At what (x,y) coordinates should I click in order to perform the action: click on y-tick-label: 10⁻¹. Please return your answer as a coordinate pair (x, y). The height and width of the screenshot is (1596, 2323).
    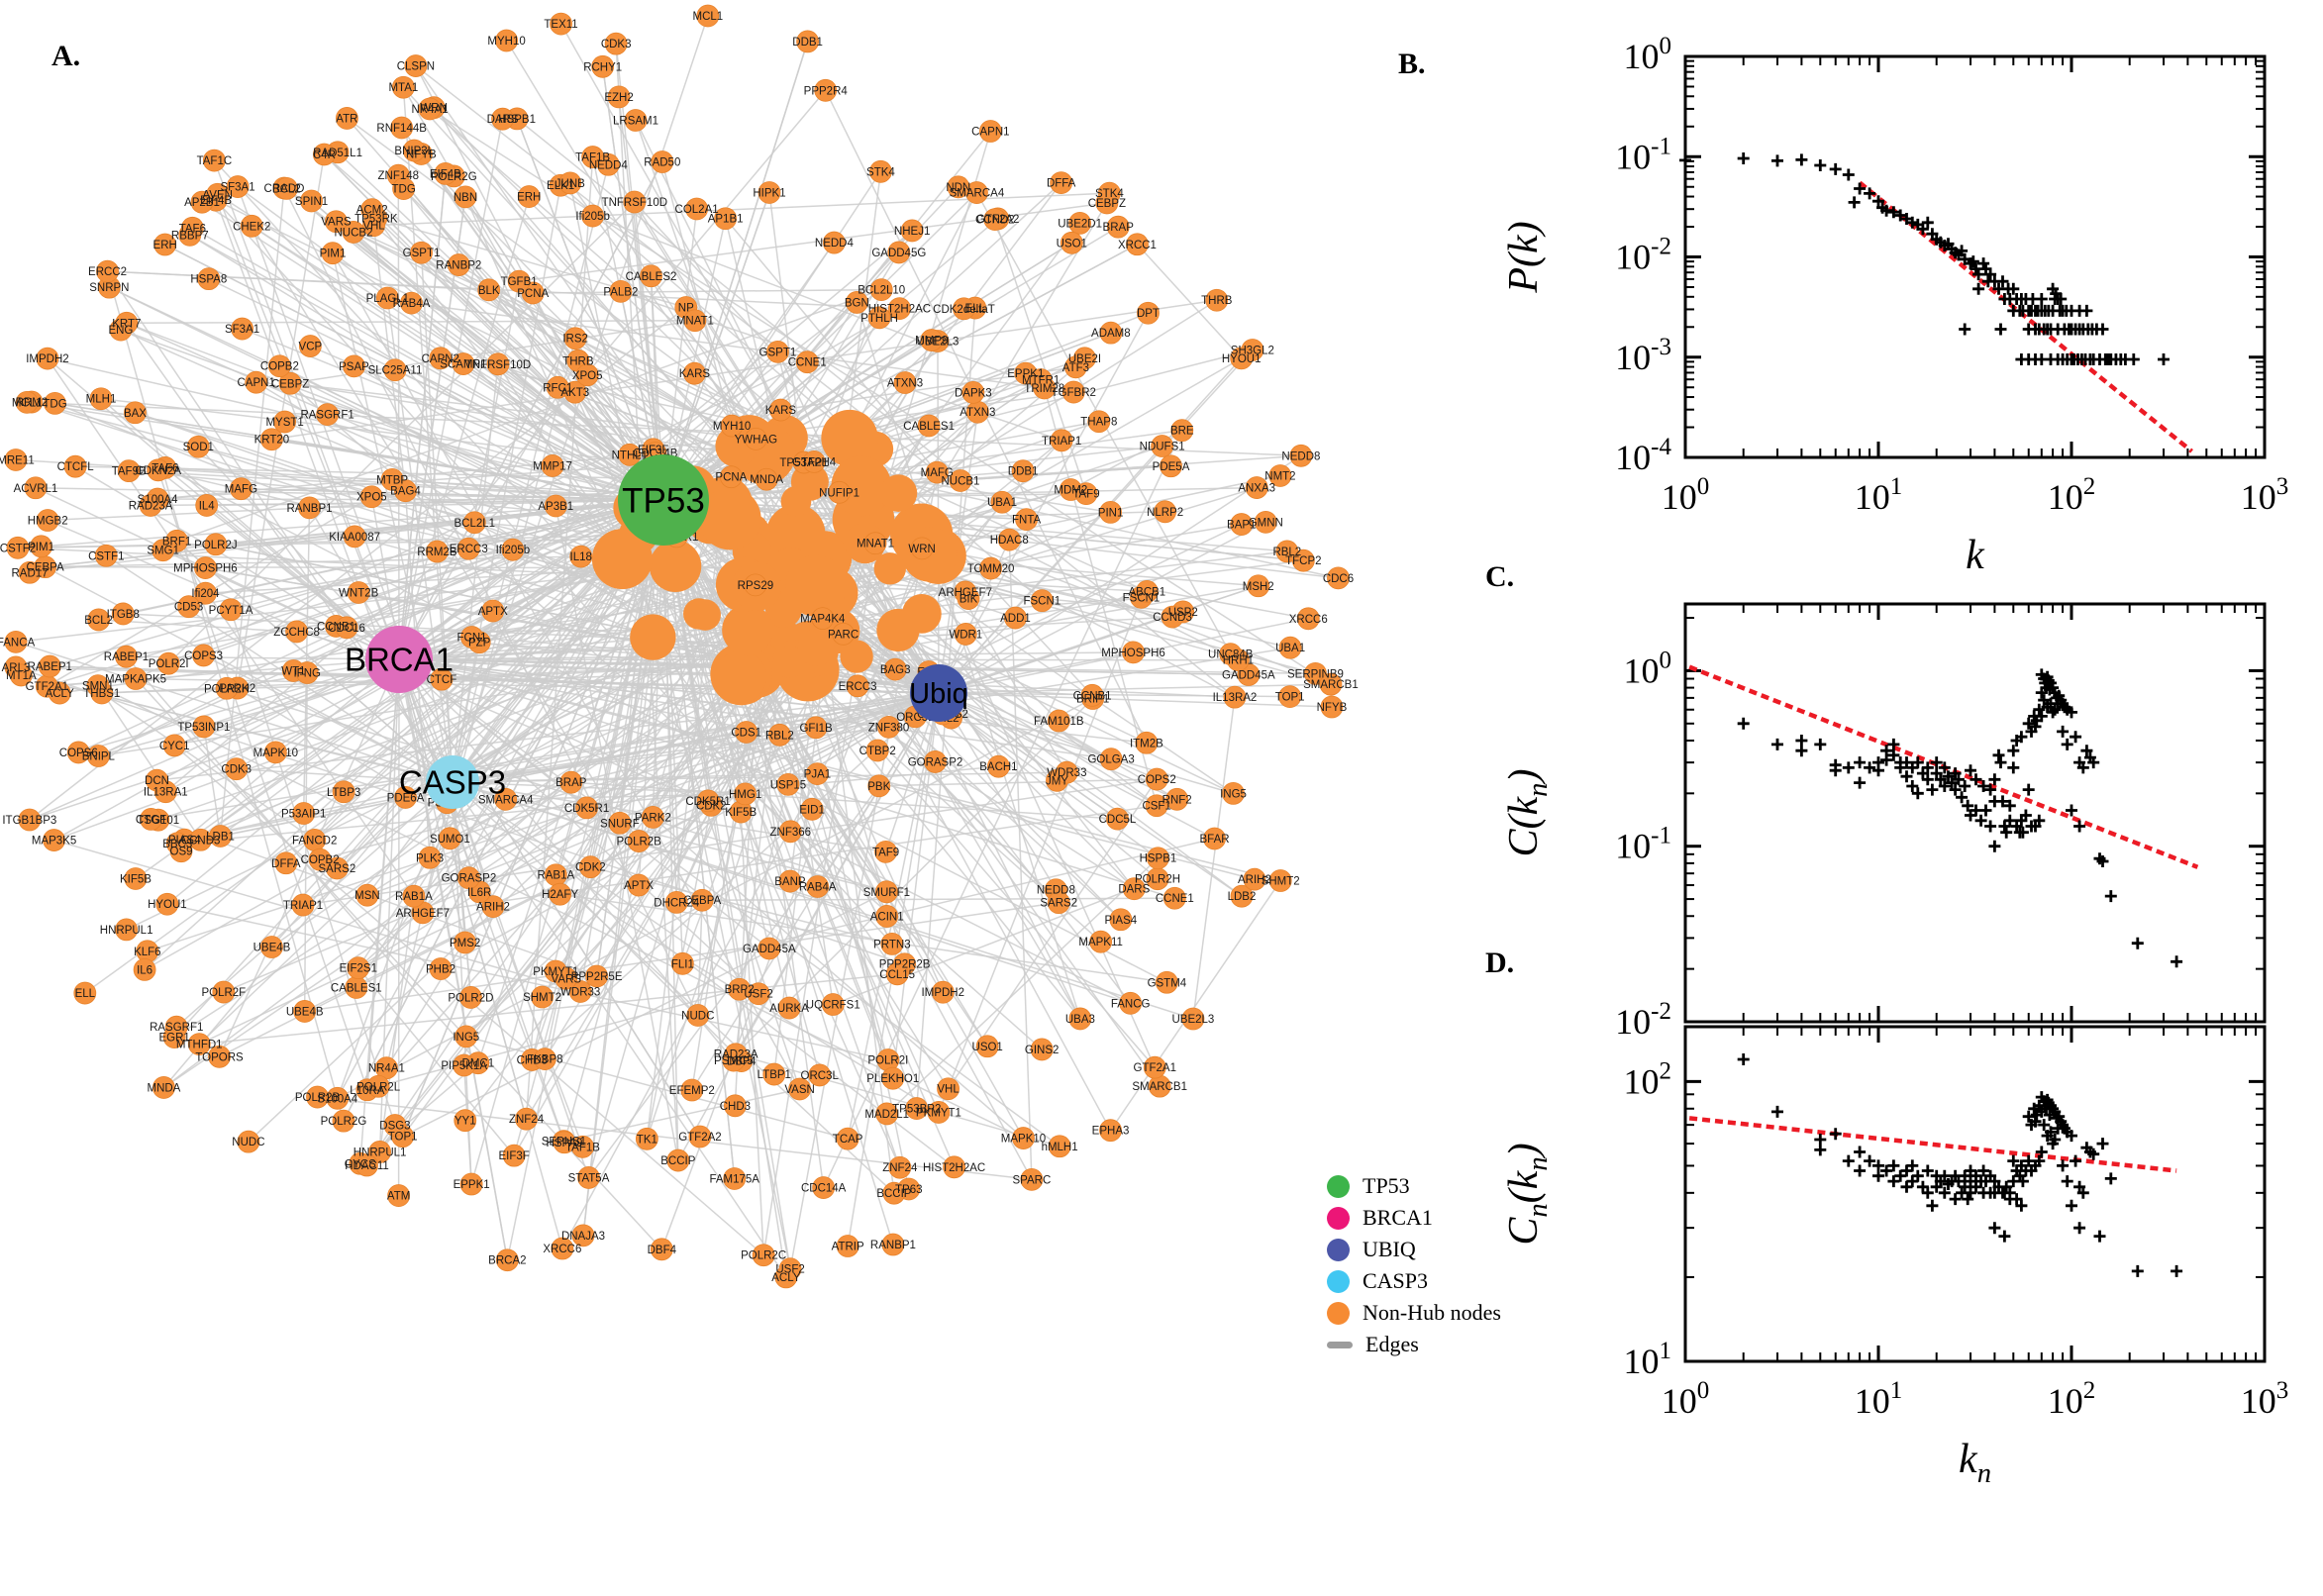
    Looking at the image, I should click on (1643, 154).